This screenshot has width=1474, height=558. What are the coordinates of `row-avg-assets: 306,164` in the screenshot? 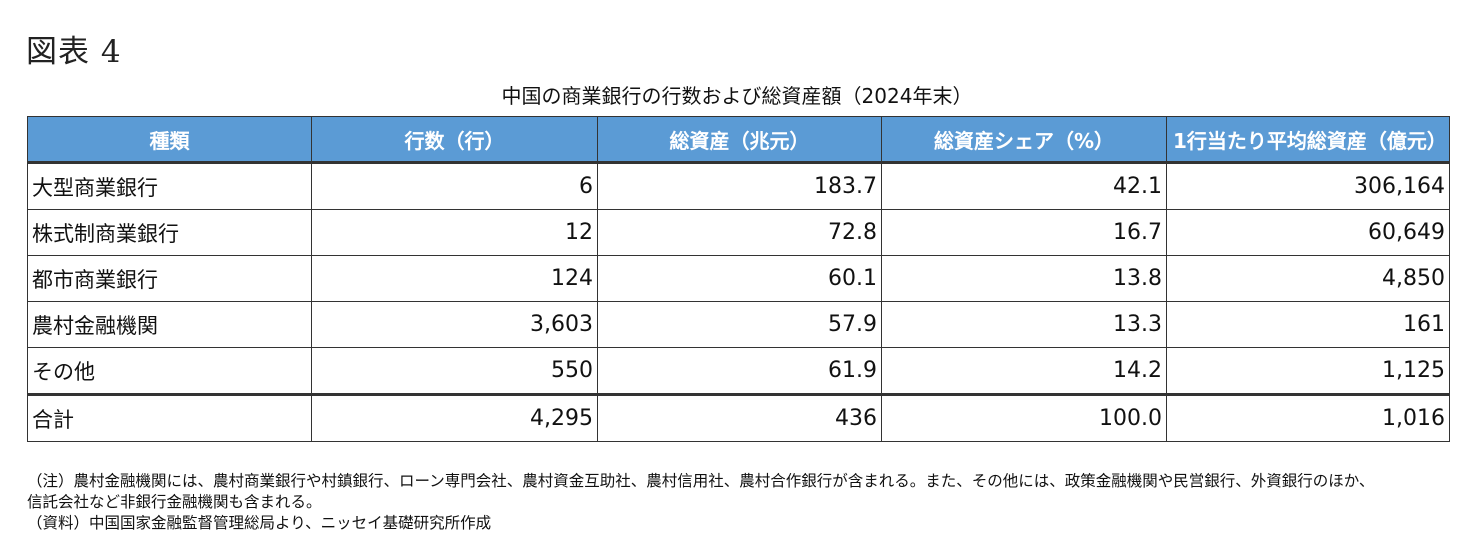 It's located at (1308, 186).